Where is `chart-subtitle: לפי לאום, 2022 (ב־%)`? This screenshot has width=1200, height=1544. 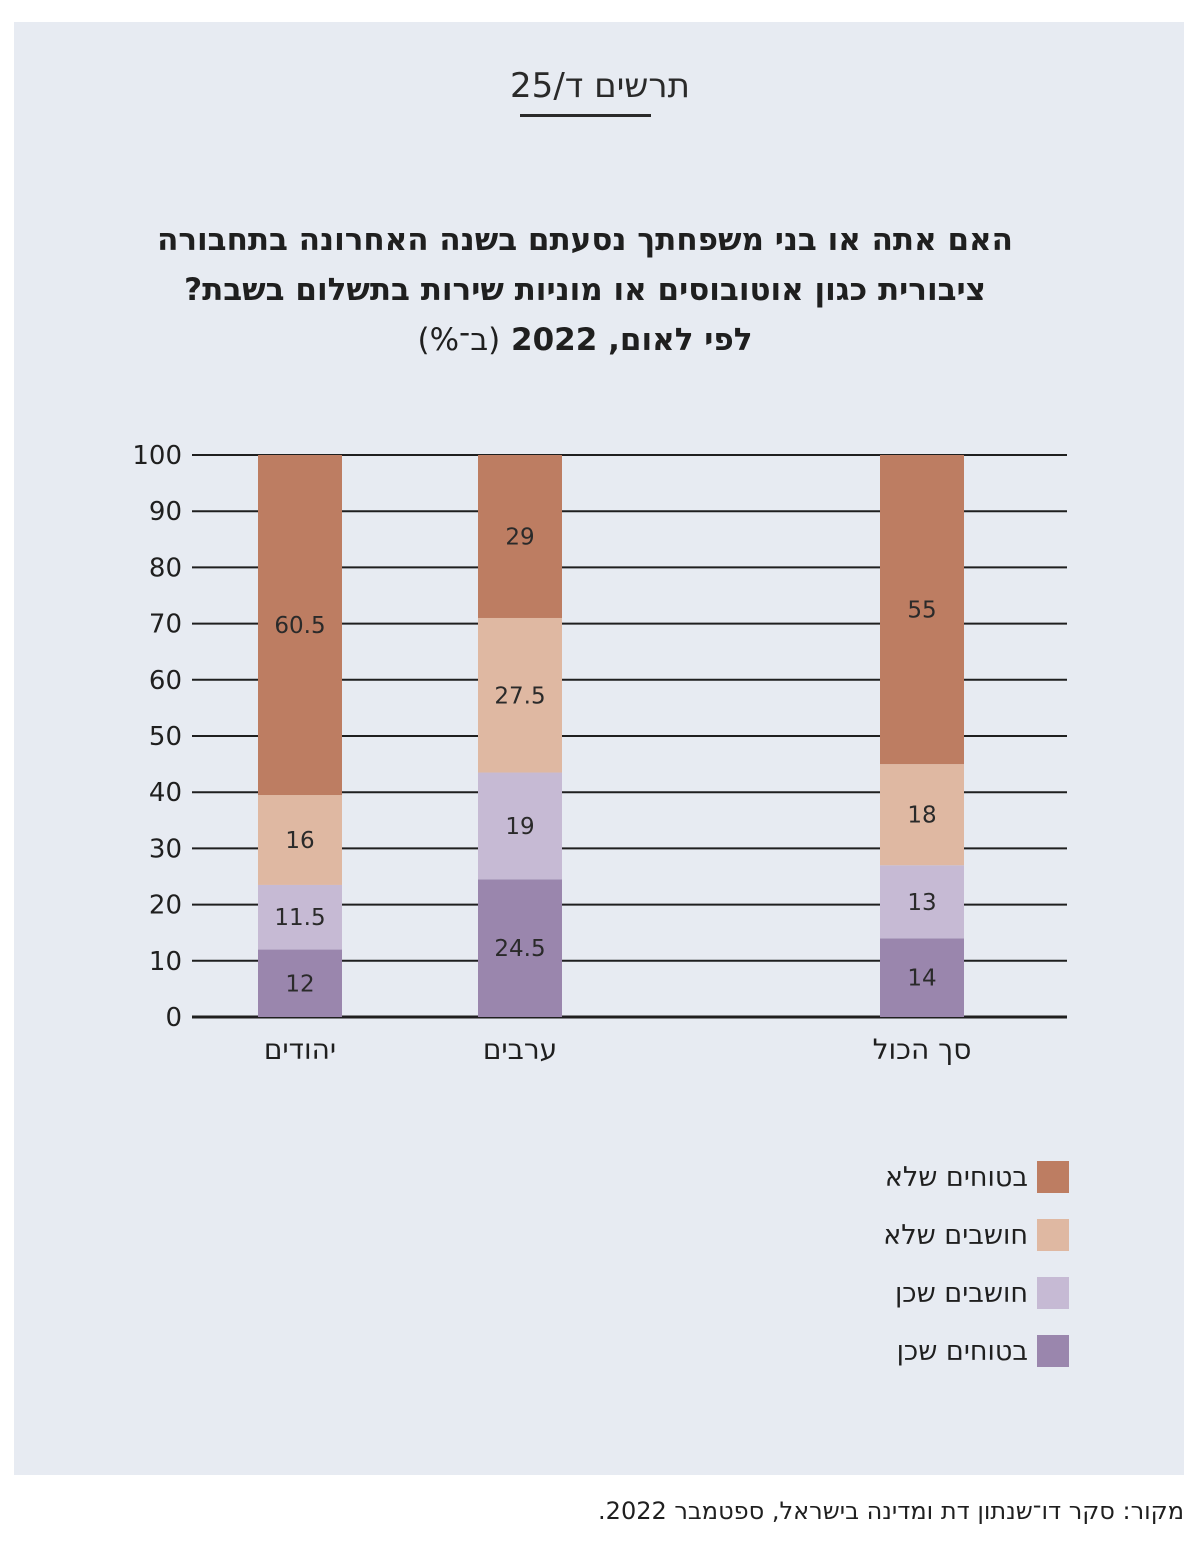 chart-subtitle: לפי לאום, 2022 (ב־%) is located at coordinates (585, 340).